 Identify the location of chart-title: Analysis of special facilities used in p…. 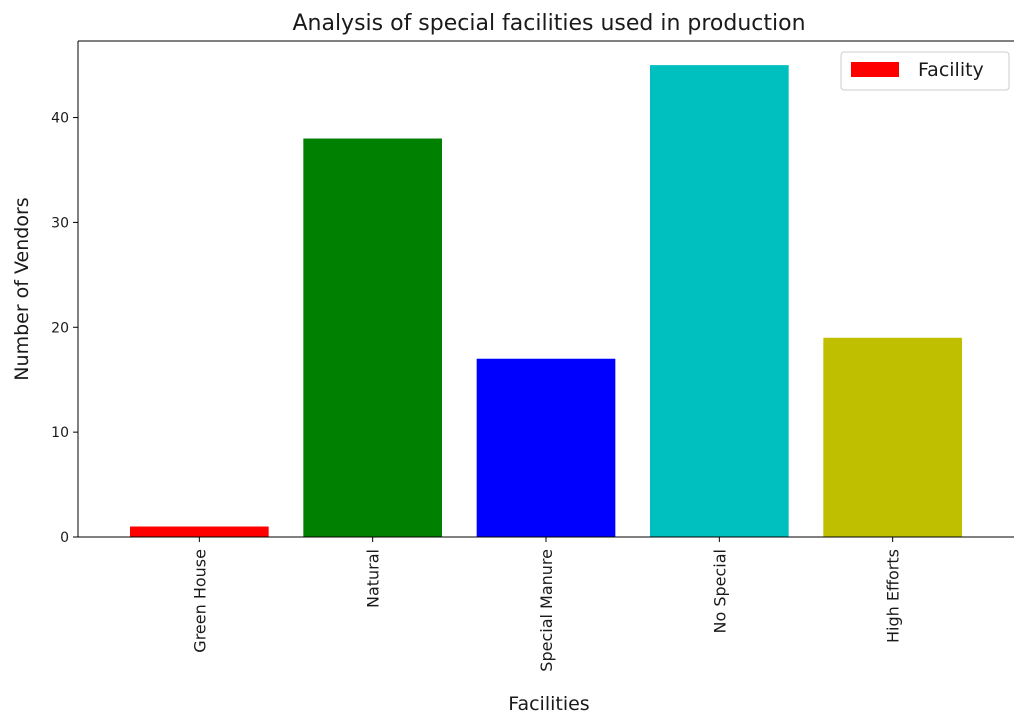
(548, 23).